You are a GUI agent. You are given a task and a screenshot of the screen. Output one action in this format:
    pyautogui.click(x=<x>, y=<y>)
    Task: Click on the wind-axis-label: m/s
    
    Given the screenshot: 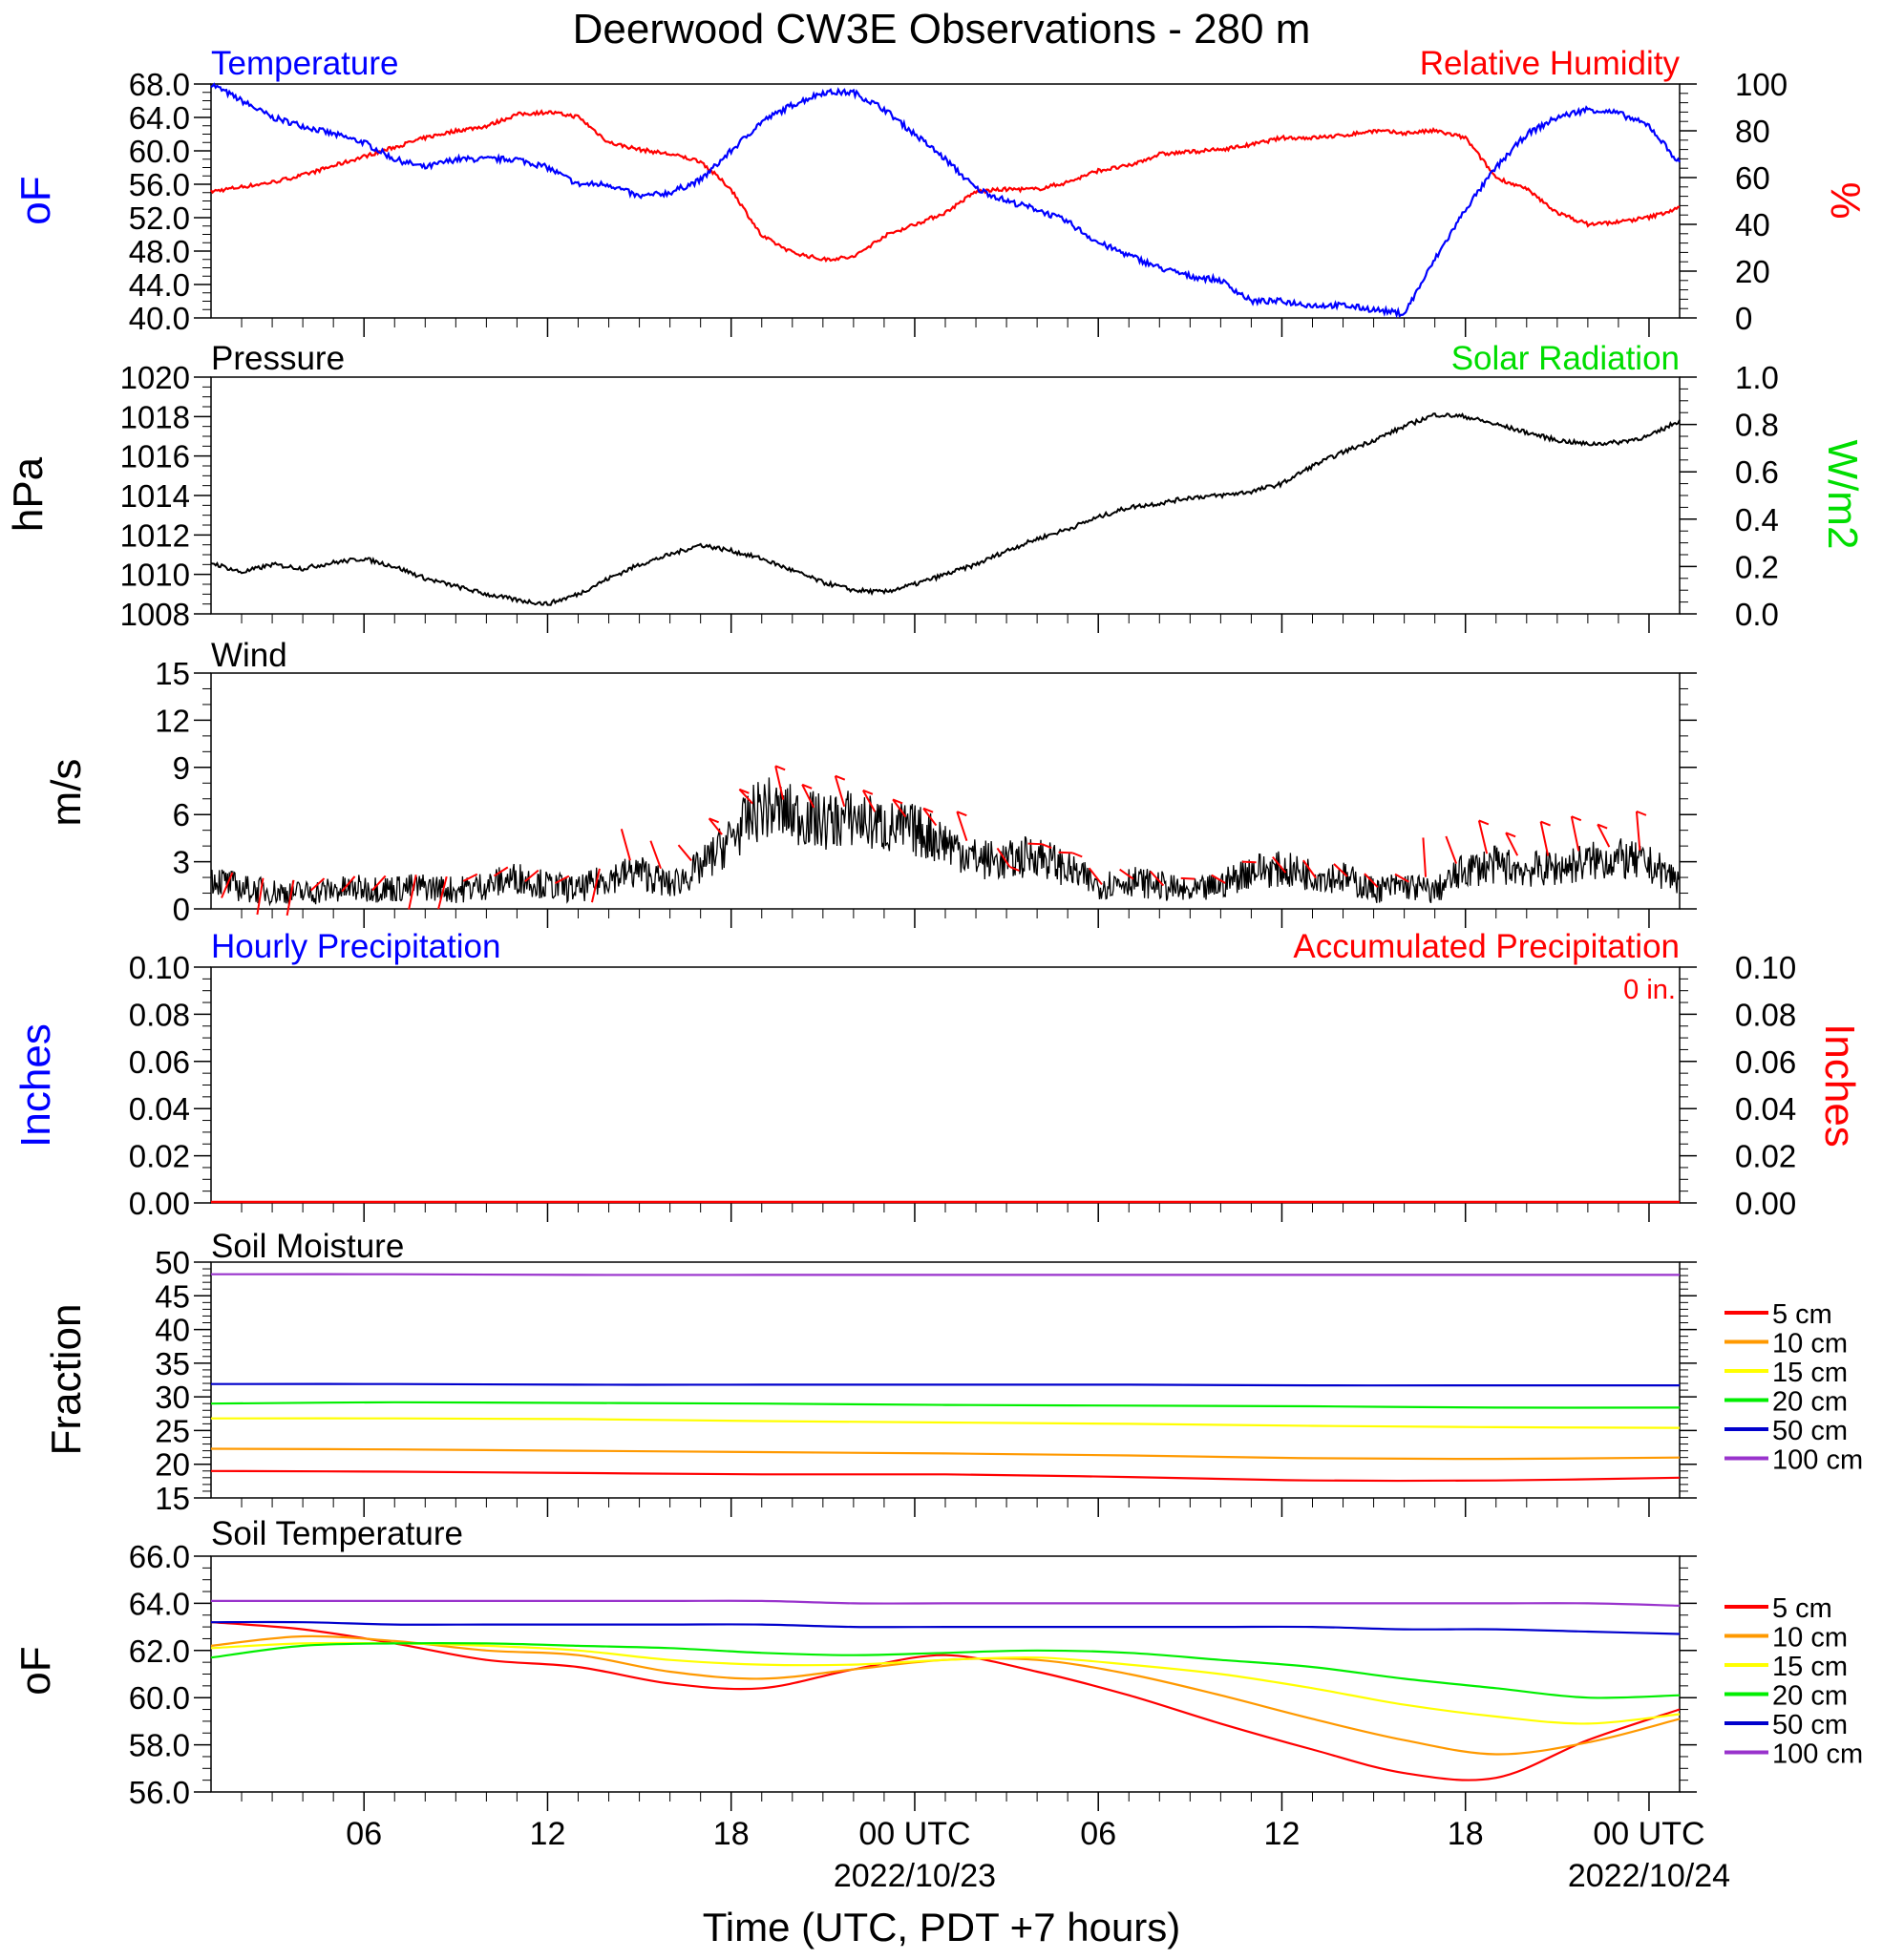 What is the action you would take?
    pyautogui.click(x=66, y=793)
    